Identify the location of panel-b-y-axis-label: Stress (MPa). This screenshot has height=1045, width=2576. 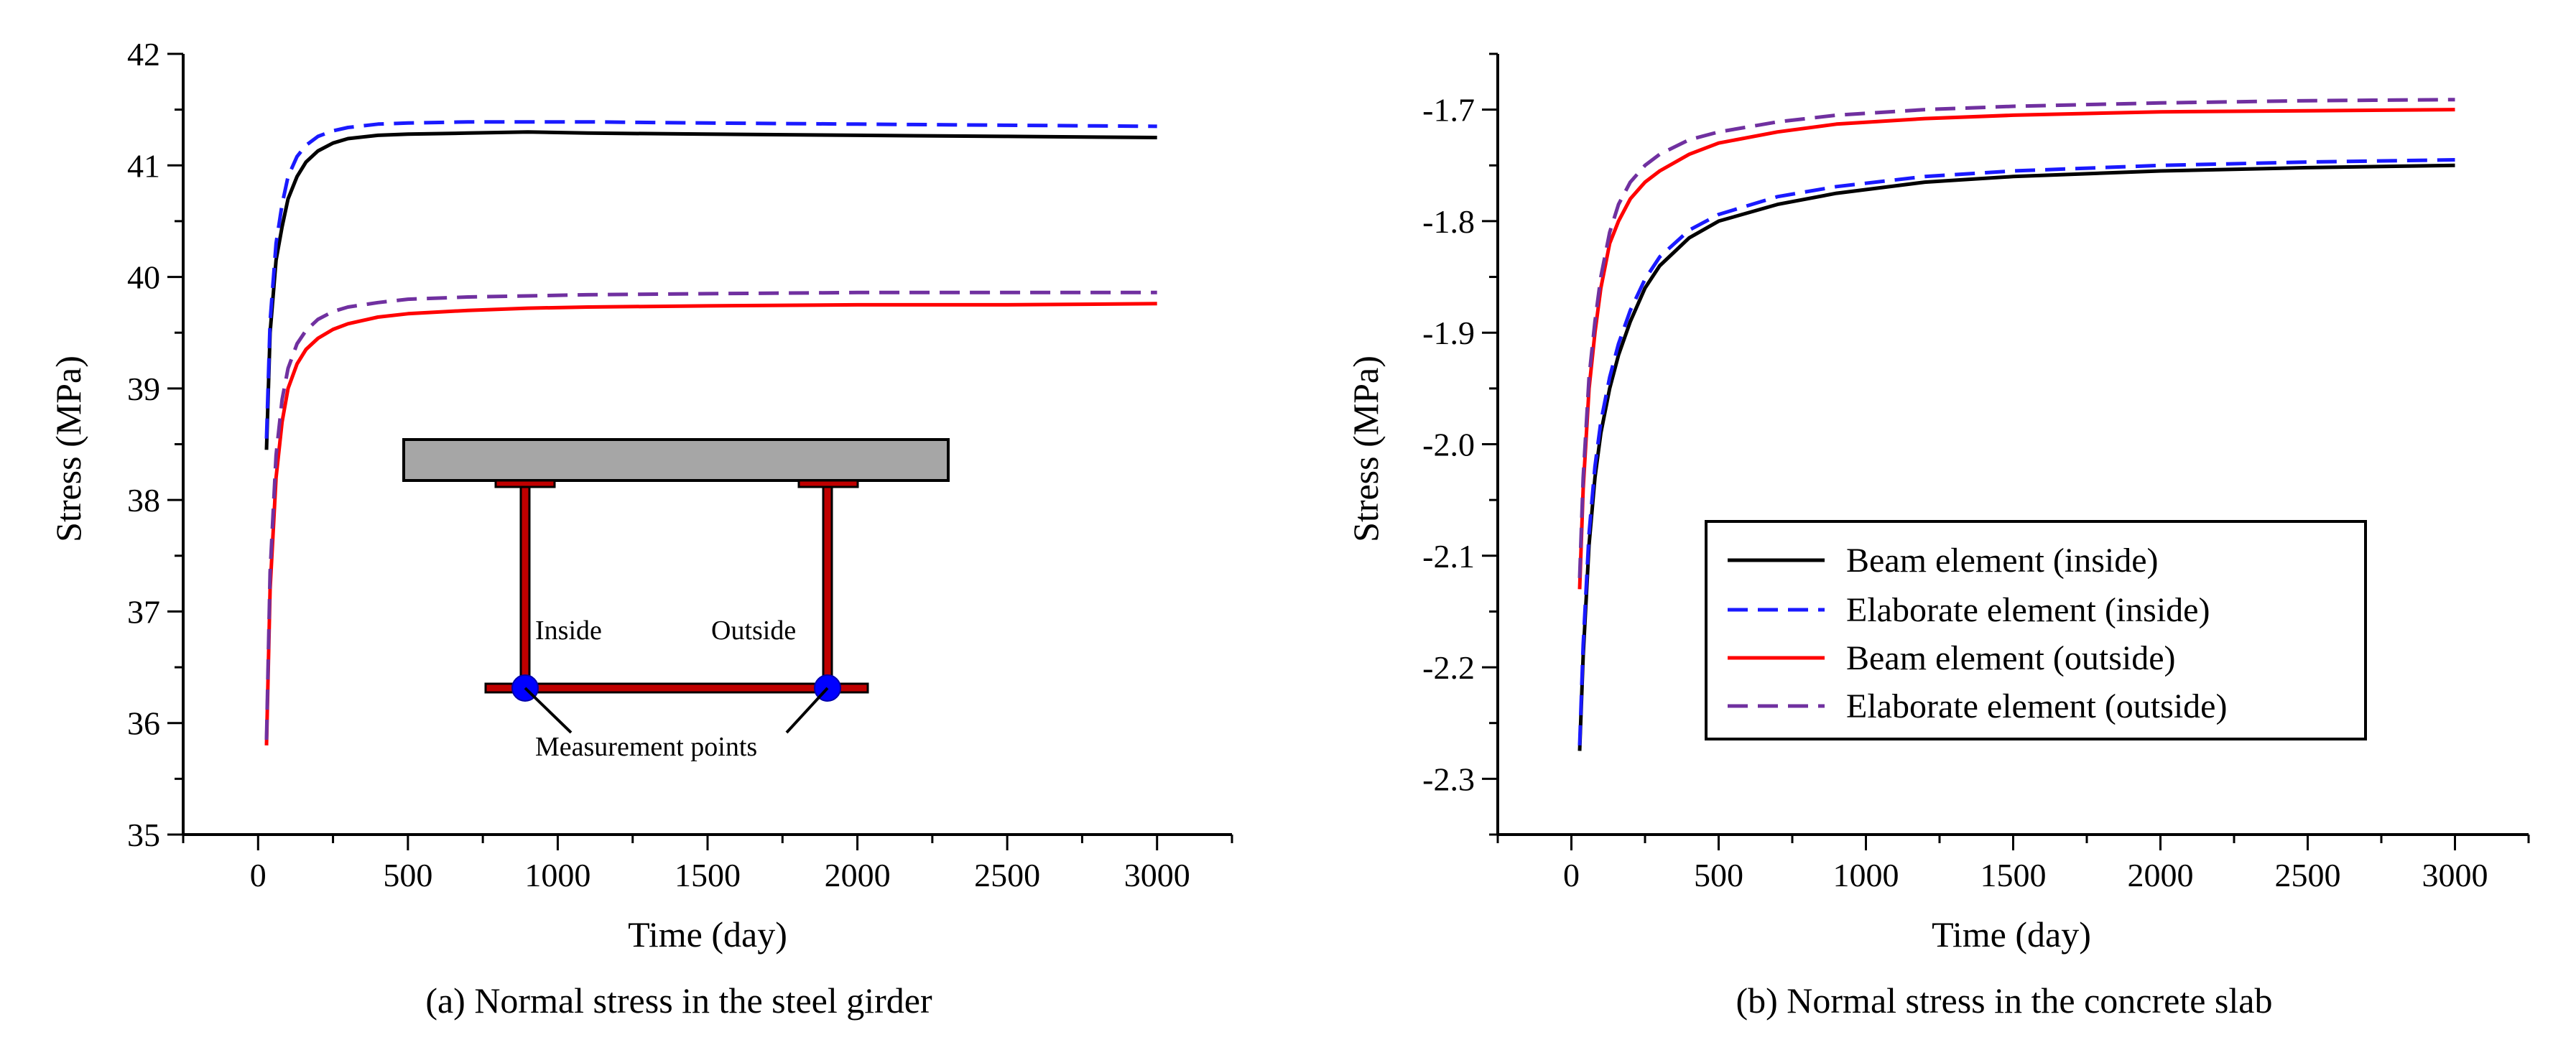
(1365, 449).